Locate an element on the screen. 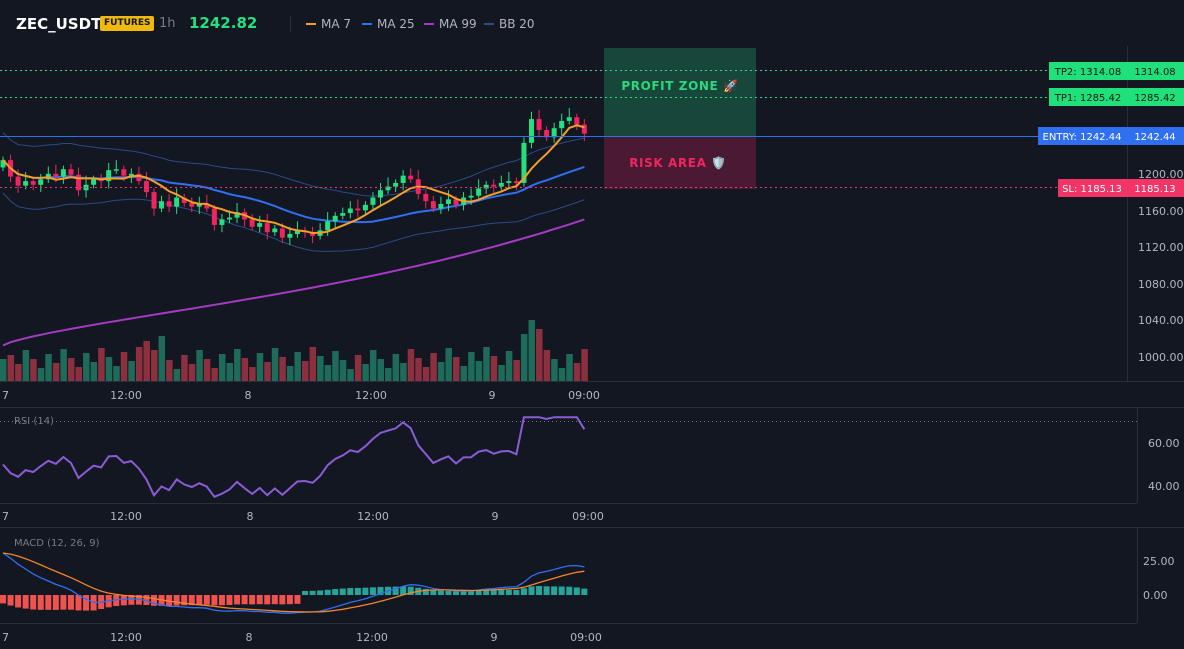 This screenshot has height=649, width=1184. time-axis-label: 7 is located at coordinates (5, 395).